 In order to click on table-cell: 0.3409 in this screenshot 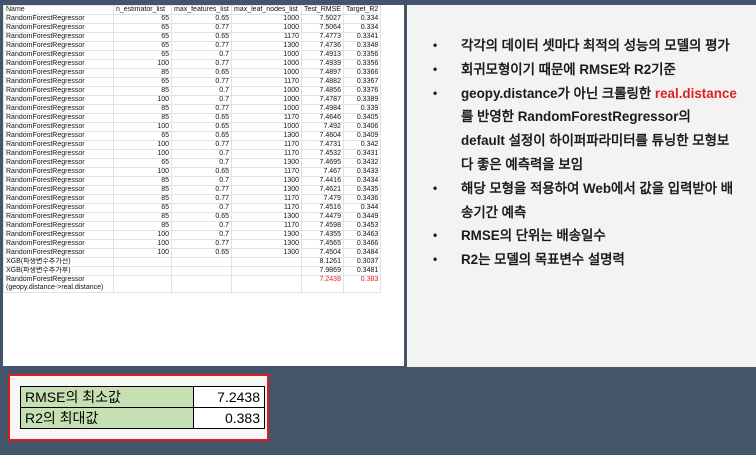, I will do `click(362, 136)`.